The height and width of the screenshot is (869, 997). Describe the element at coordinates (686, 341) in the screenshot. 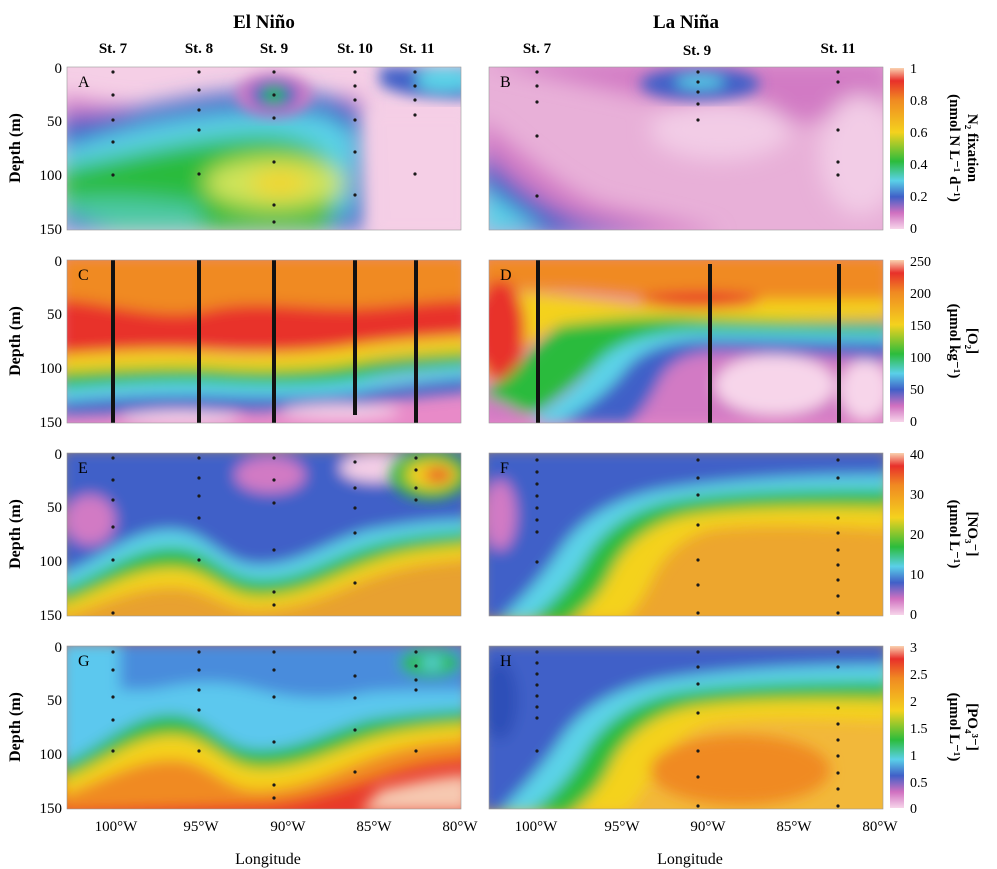

I see `panel-d-o2-la-nina` at that location.